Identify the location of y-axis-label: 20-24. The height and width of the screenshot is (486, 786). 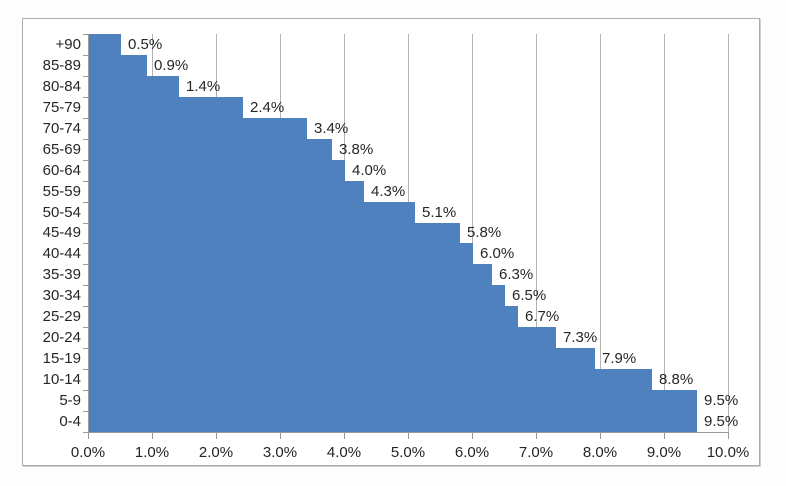
(61, 337).